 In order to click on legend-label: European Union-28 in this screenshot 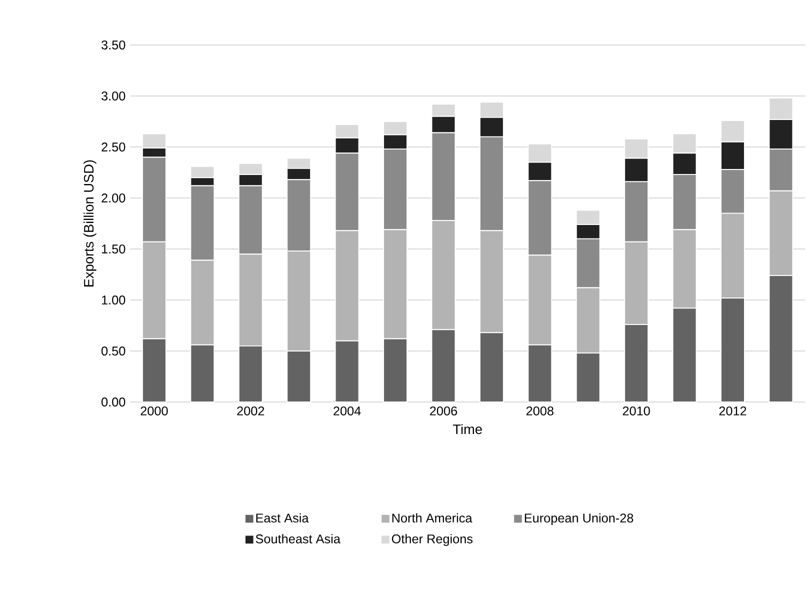, I will do `click(579, 519)`.